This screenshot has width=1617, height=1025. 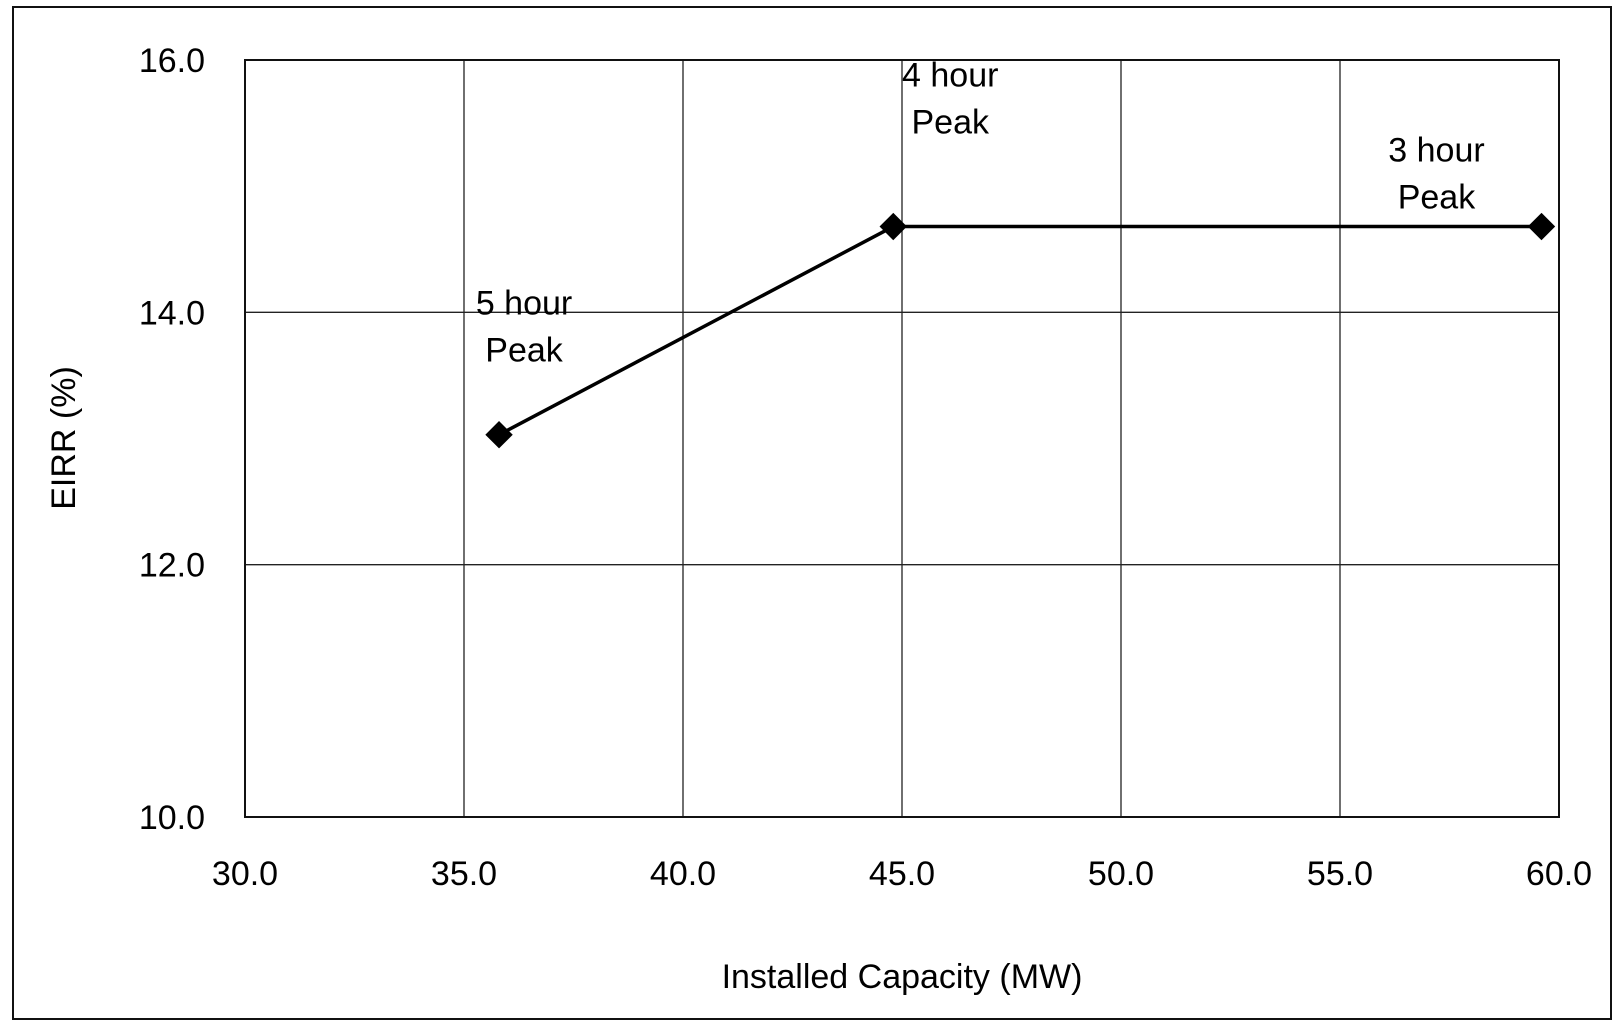 I want to click on x-axis-title: Installed Capacity (MW), so click(x=902, y=977).